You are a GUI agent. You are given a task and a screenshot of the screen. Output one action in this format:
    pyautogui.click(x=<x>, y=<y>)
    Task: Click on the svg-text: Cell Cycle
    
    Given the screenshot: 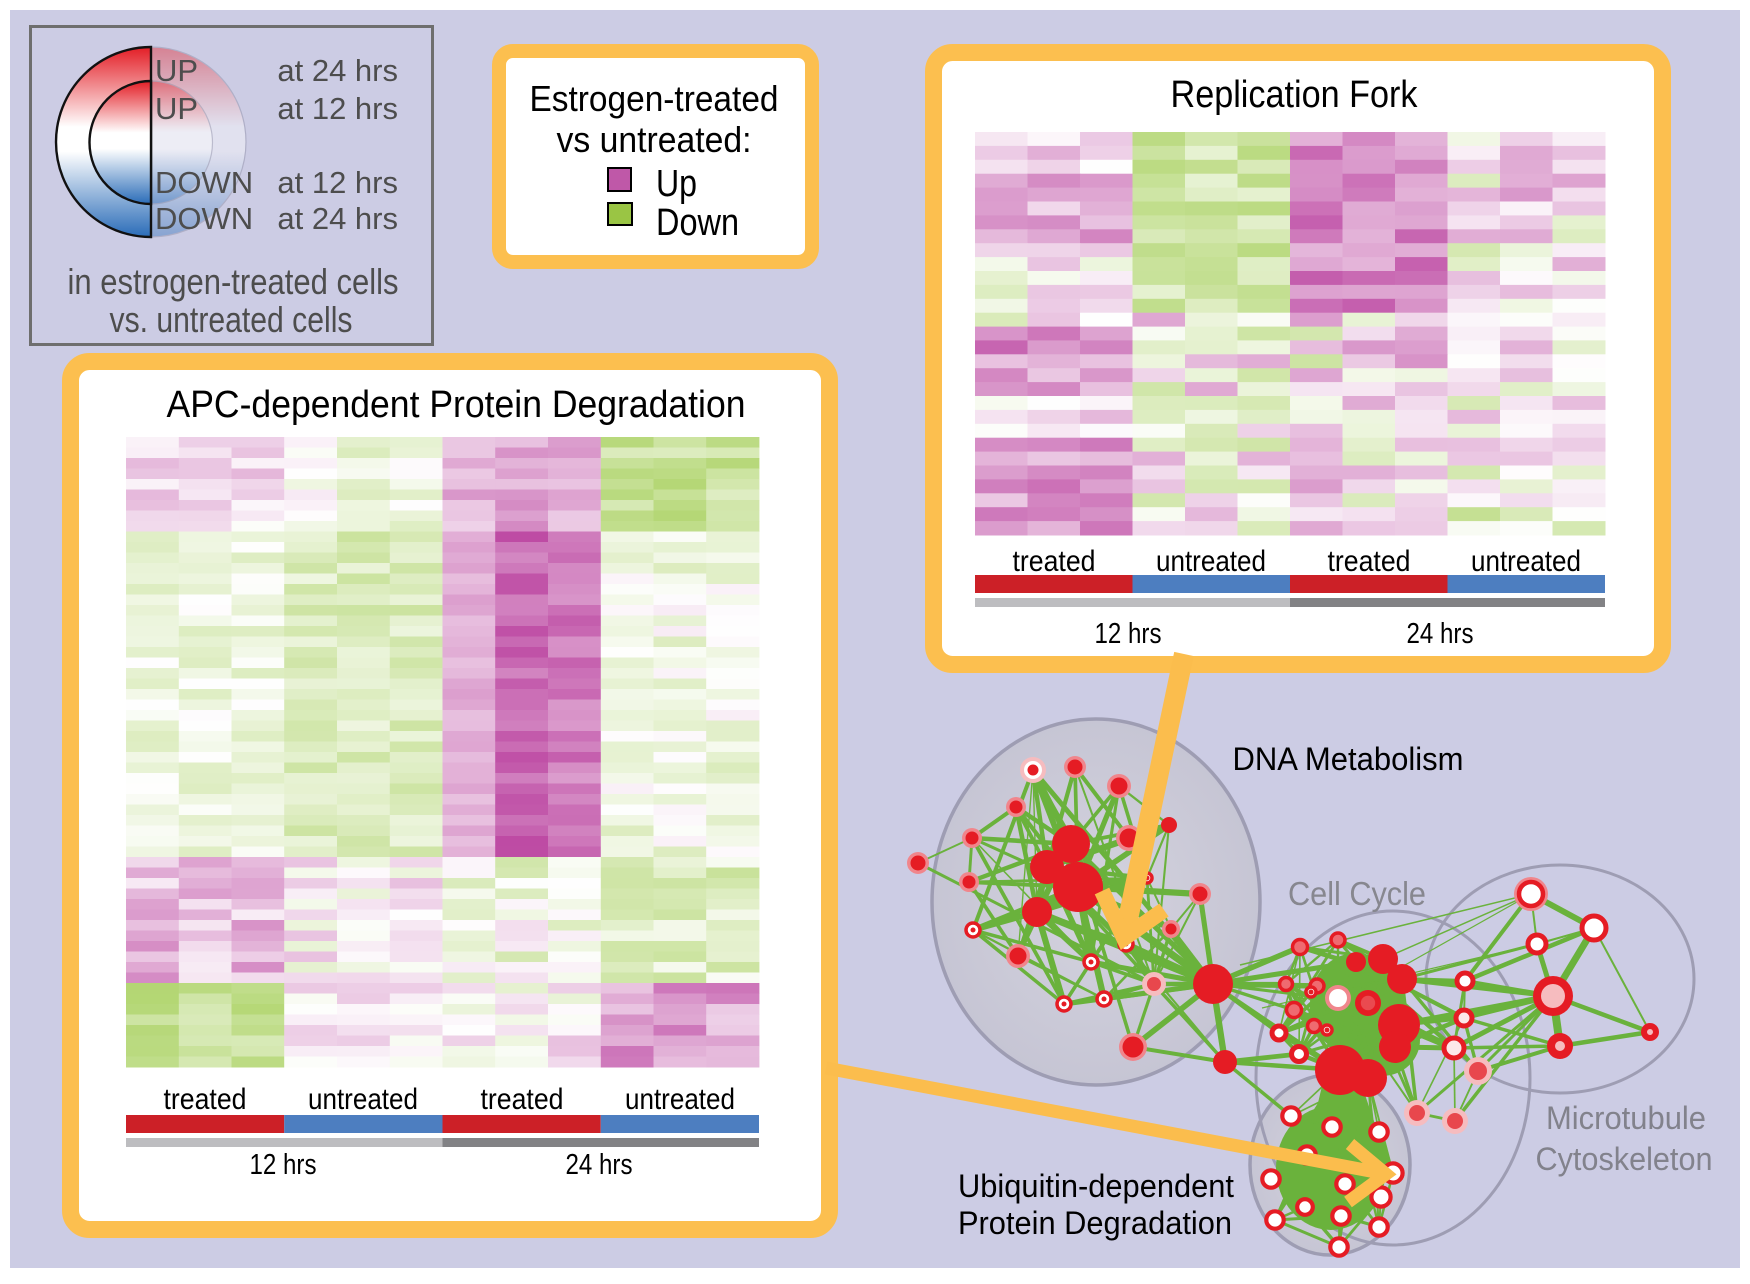 What is the action you would take?
    pyautogui.click(x=1357, y=893)
    